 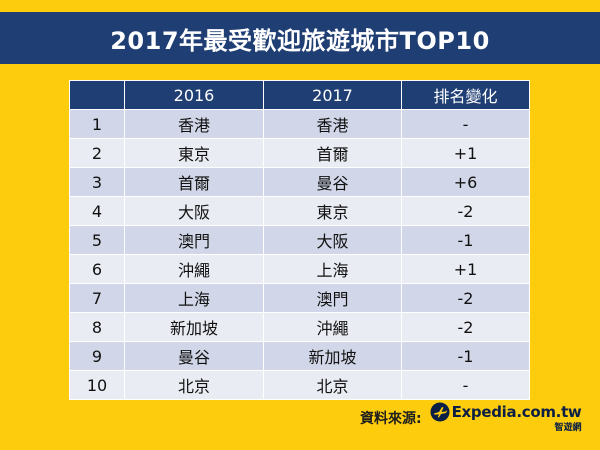 I want to click on table-row: 5 澳門 大阪 -1, so click(x=299, y=240).